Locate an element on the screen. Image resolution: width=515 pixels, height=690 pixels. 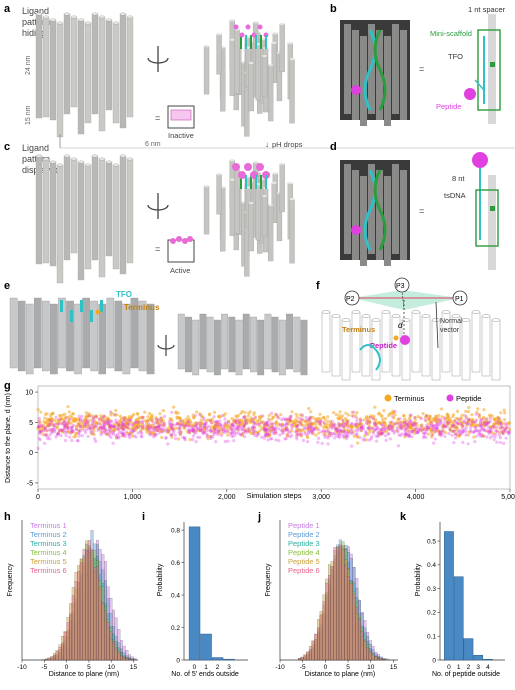
md-snapshots is located at coordinates (158, 336).